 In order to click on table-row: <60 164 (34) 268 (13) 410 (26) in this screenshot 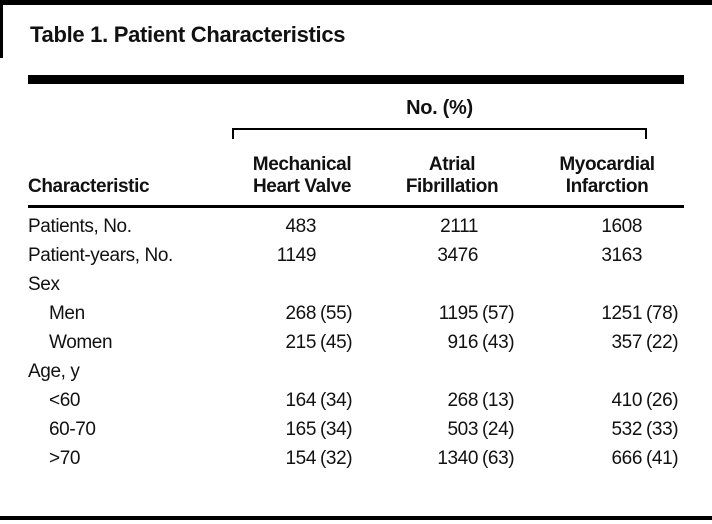, I will do `click(356, 400)`.